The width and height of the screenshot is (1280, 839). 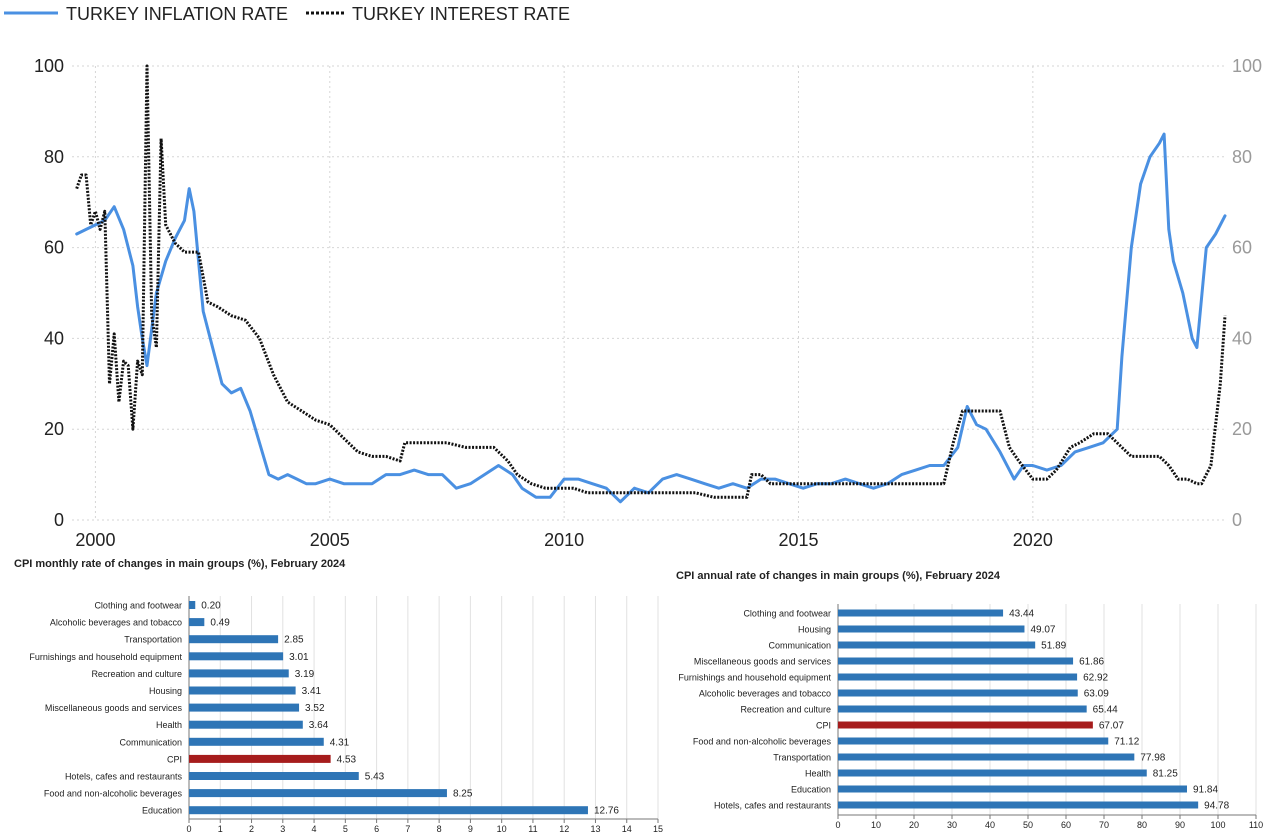 I want to click on data-label: 3.01, so click(x=299, y=657).